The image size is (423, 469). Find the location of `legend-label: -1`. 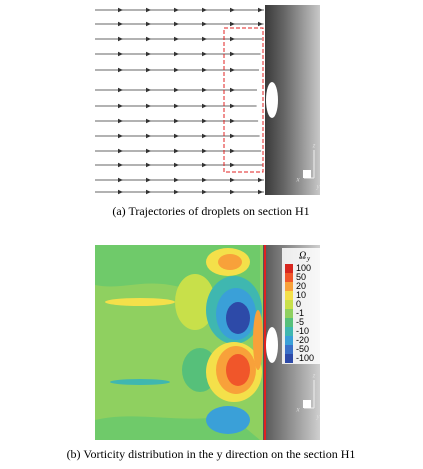

legend-label: -1 is located at coordinates (300, 313).